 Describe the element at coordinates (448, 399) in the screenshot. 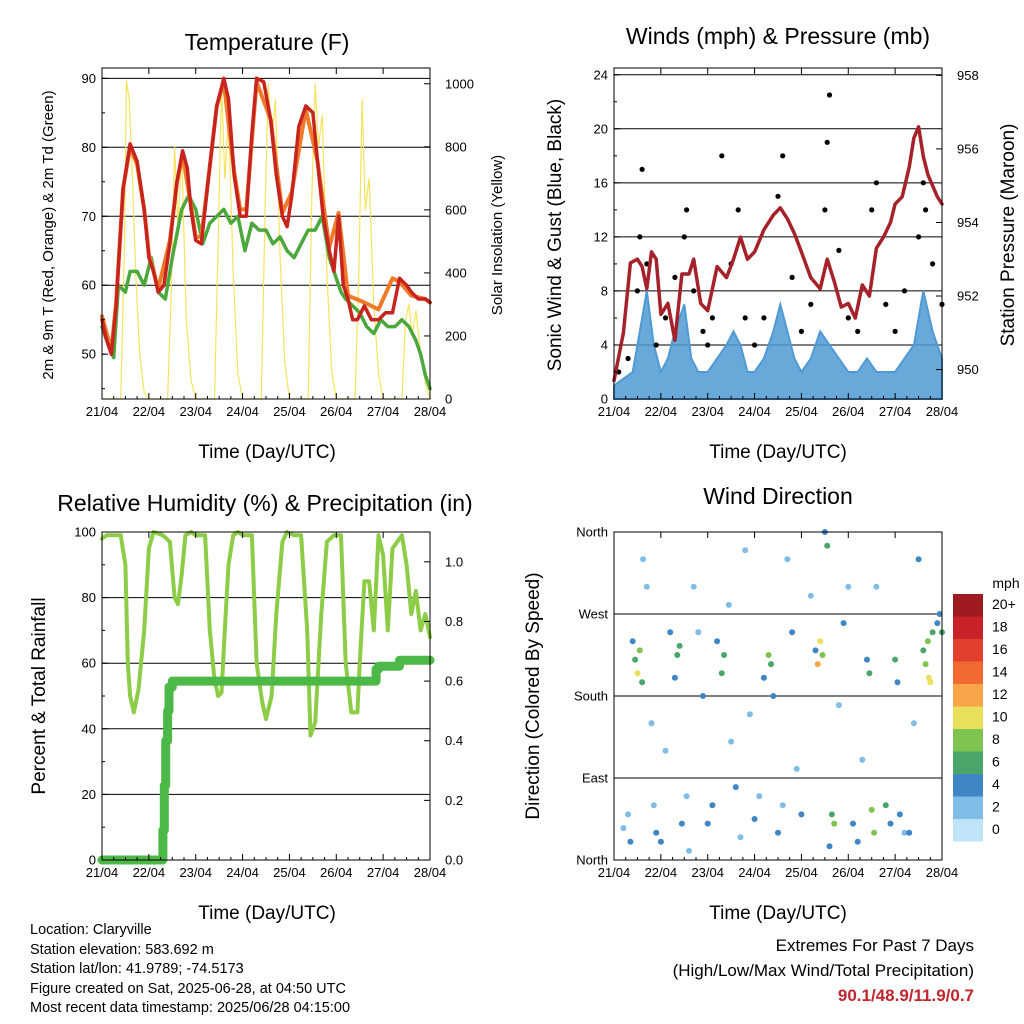

I see `temperature-y2tick-label: 0` at that location.